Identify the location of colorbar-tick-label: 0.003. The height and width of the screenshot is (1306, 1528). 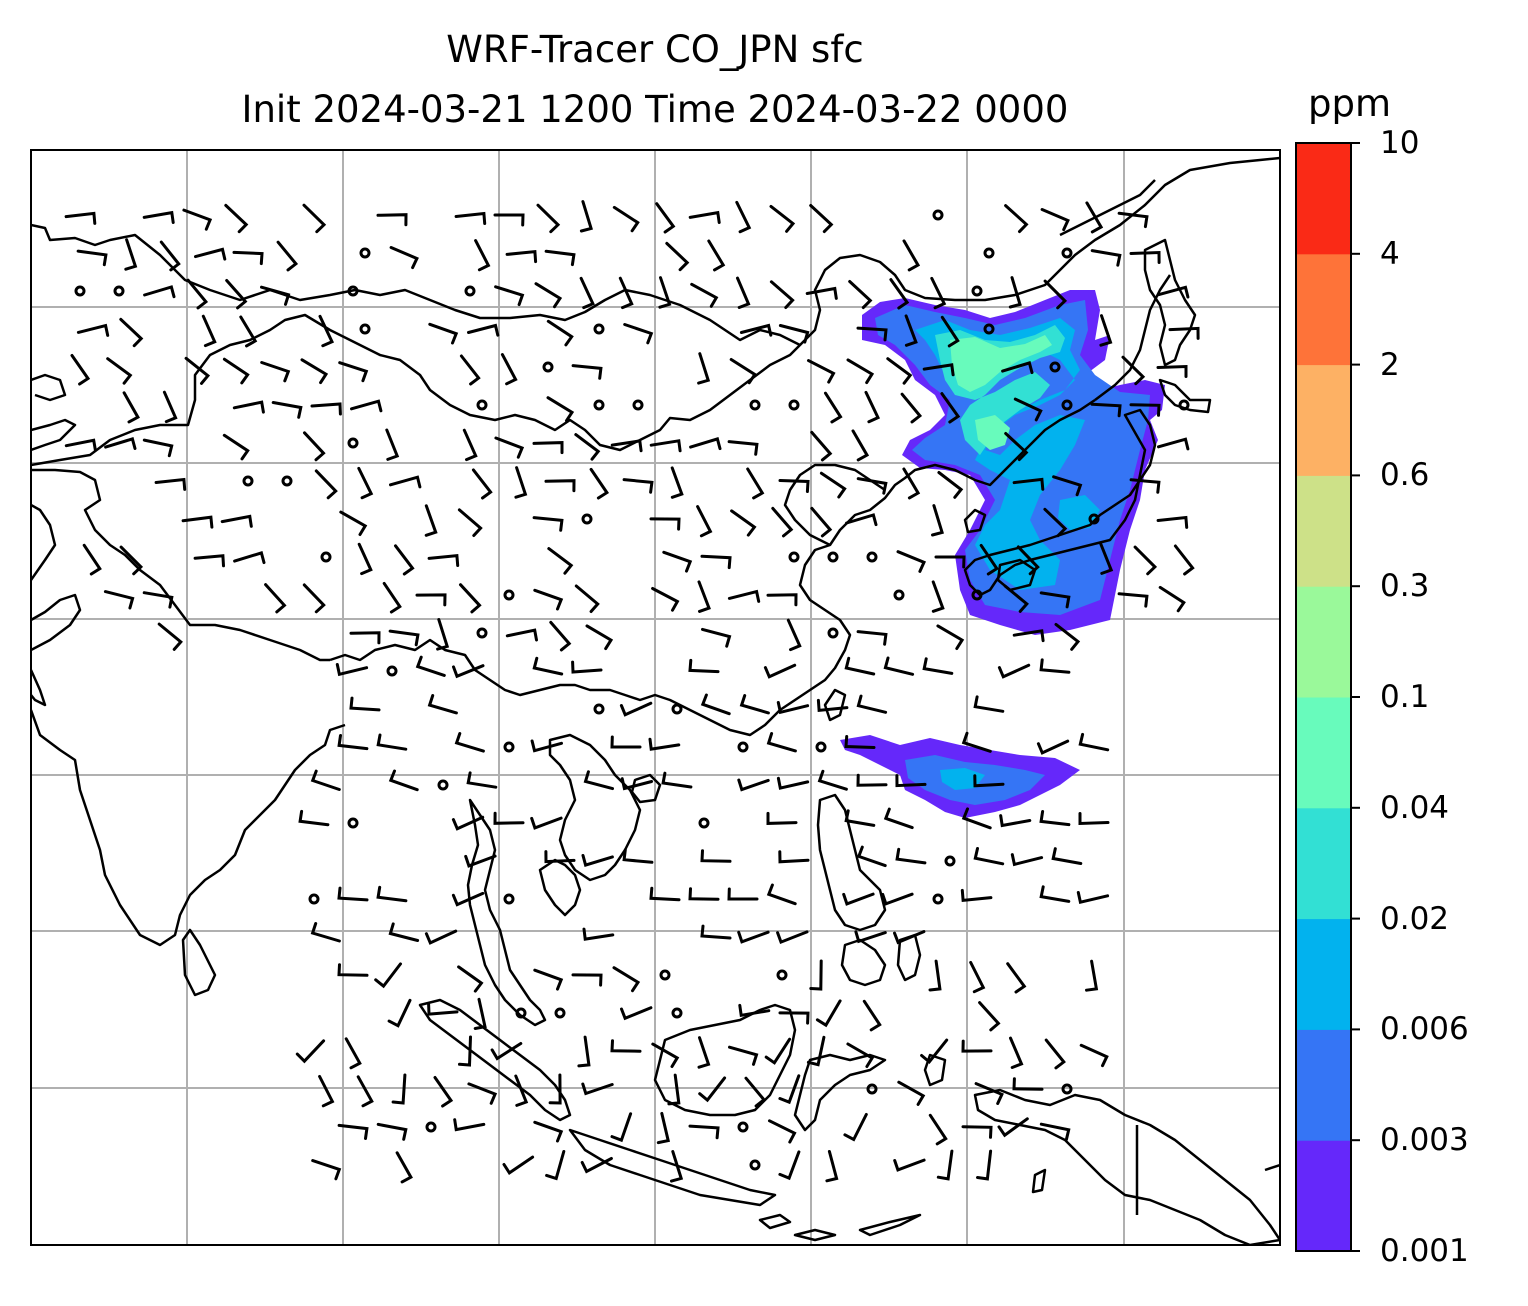
(1424, 1140).